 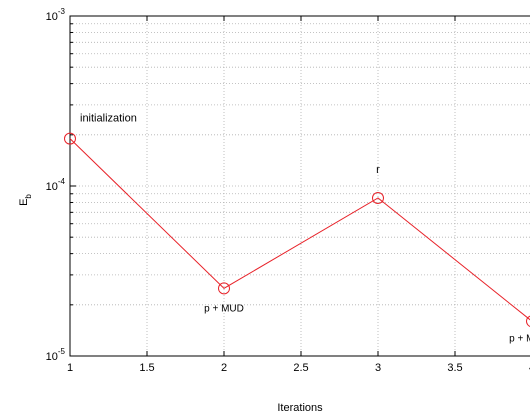 I want to click on y-tick-label: 10⁻⁴, so click(x=56, y=185).